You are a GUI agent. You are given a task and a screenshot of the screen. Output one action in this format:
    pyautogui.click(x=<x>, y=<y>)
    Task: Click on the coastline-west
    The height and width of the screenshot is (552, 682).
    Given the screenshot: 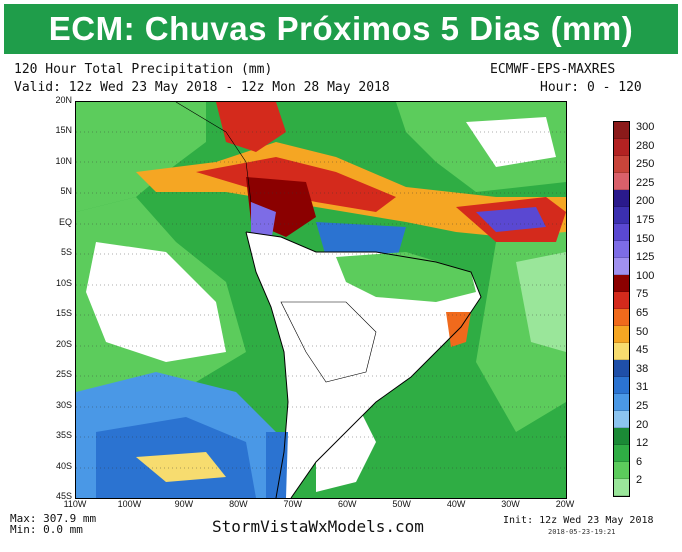 What is the action you would take?
    pyautogui.click(x=267, y=364)
    